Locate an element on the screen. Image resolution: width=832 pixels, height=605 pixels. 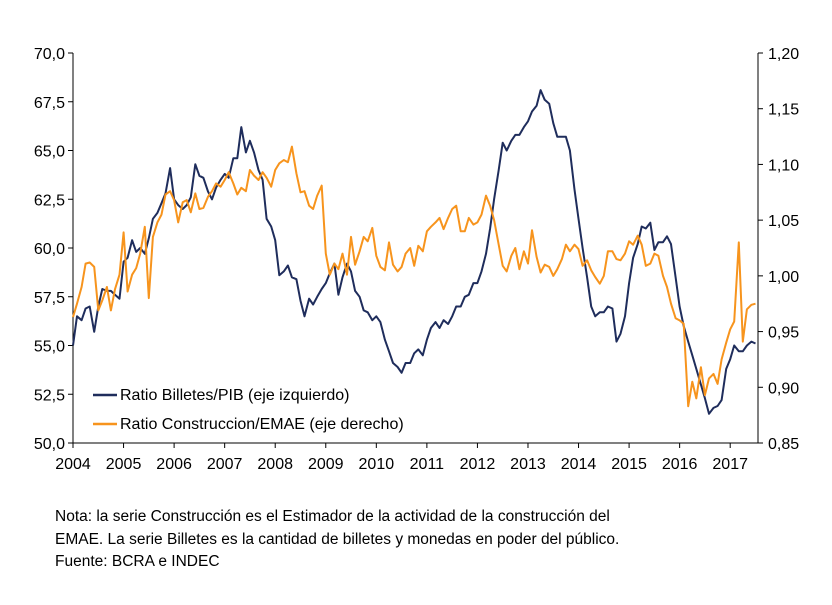
y-right-tick-label: 1,05 is located at coordinates (783, 221).